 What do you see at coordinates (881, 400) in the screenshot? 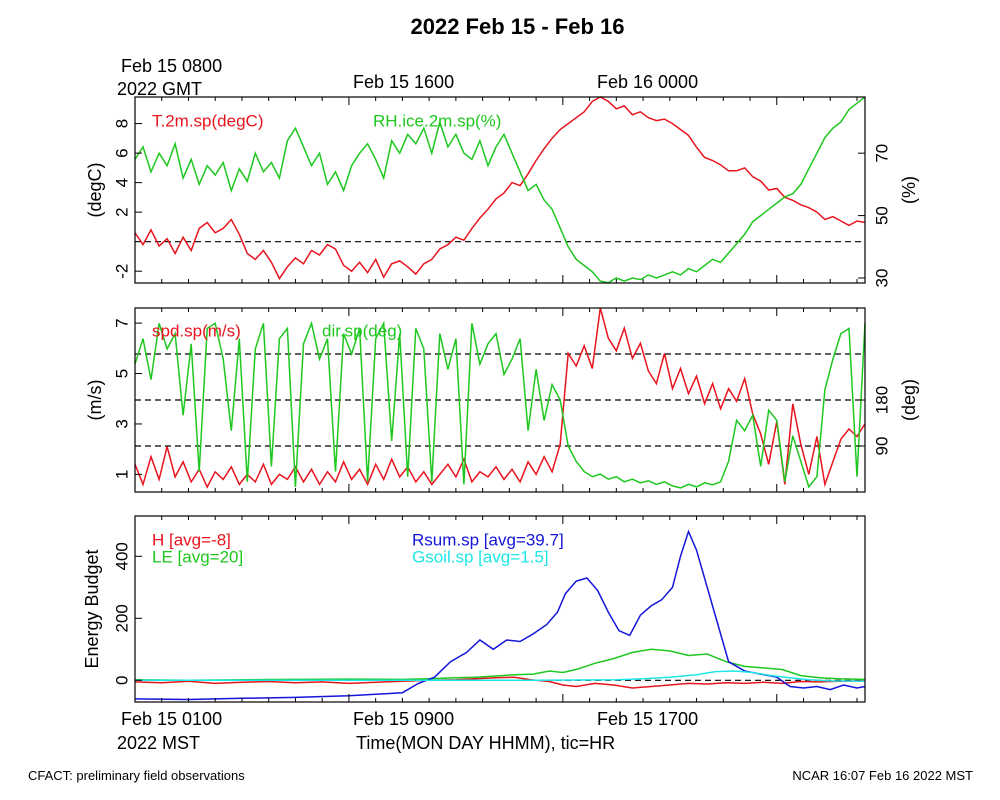
I see `y-tick-label-right-1-1: 180` at bounding box center [881, 400].